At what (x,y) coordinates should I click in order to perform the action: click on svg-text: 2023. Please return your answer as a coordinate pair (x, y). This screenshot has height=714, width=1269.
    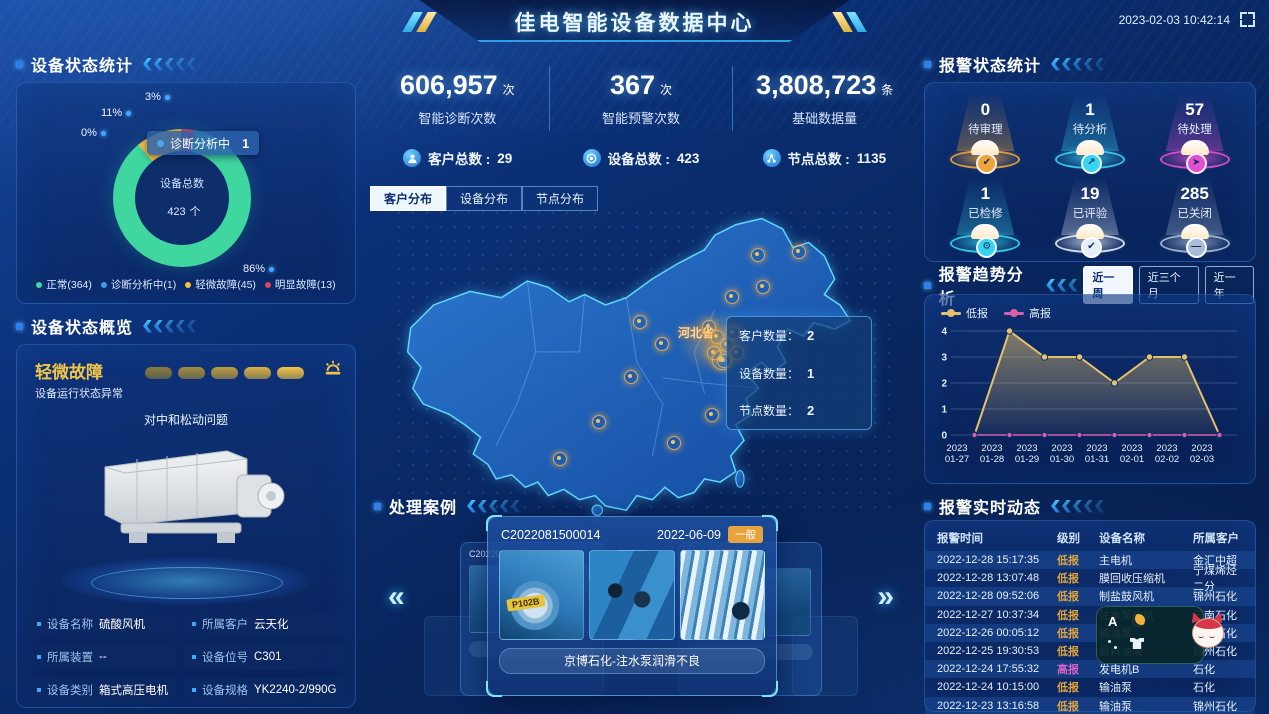
    Looking at the image, I should click on (956, 448).